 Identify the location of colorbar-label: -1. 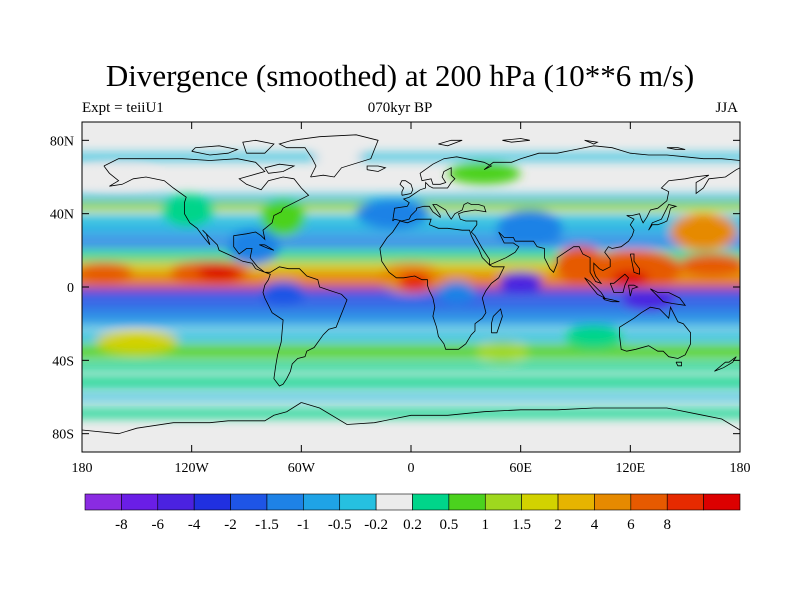
(303, 525).